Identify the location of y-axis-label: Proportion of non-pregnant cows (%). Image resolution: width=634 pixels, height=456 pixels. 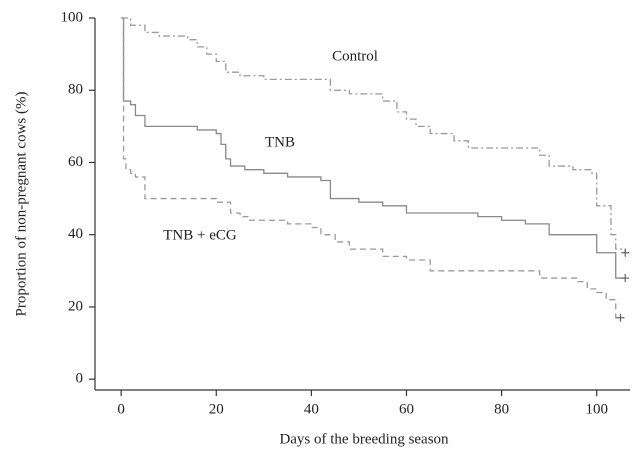
(21, 204).